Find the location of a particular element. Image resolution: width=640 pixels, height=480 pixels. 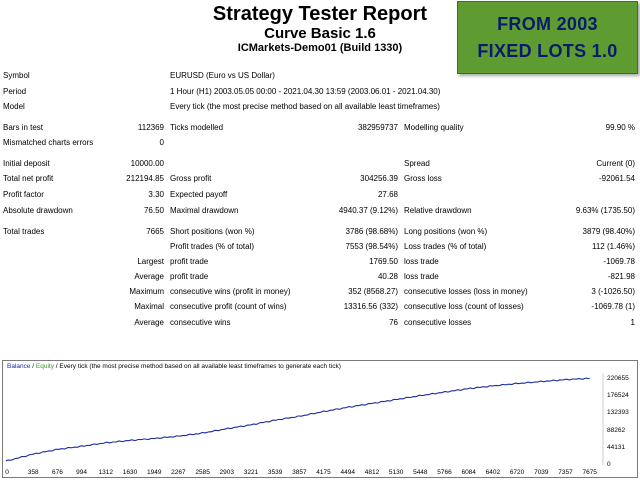

x-tick-label: 7675 is located at coordinates (589, 472).